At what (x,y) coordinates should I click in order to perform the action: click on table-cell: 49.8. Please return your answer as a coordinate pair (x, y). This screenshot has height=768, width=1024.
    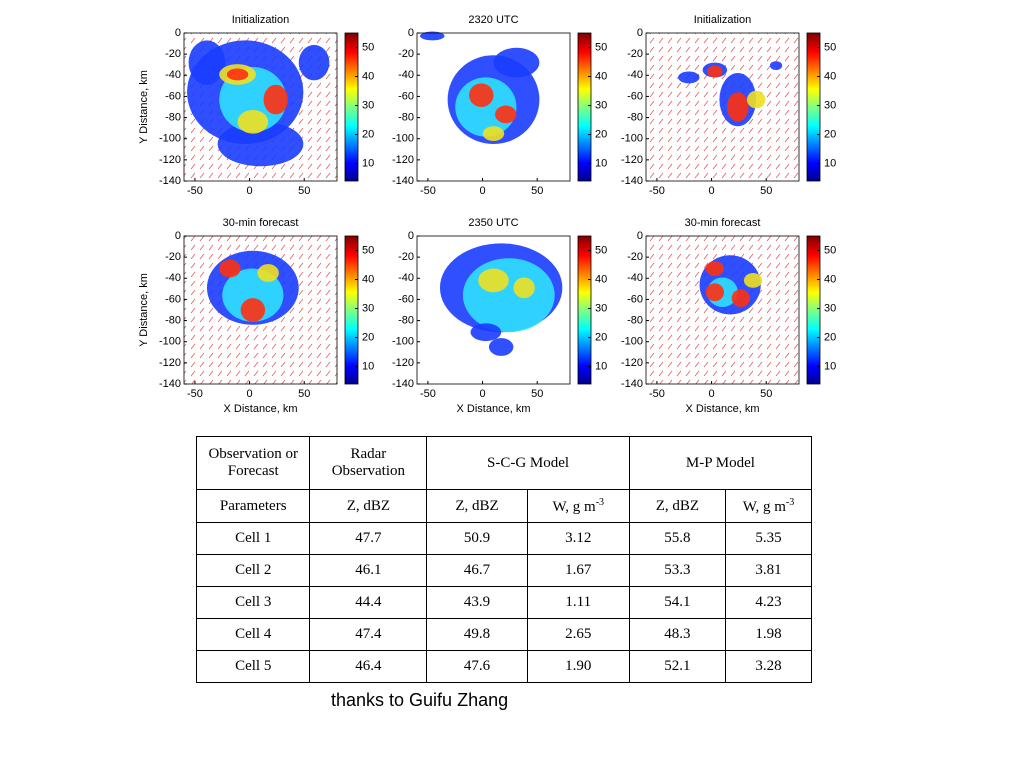
    Looking at the image, I should click on (477, 634).